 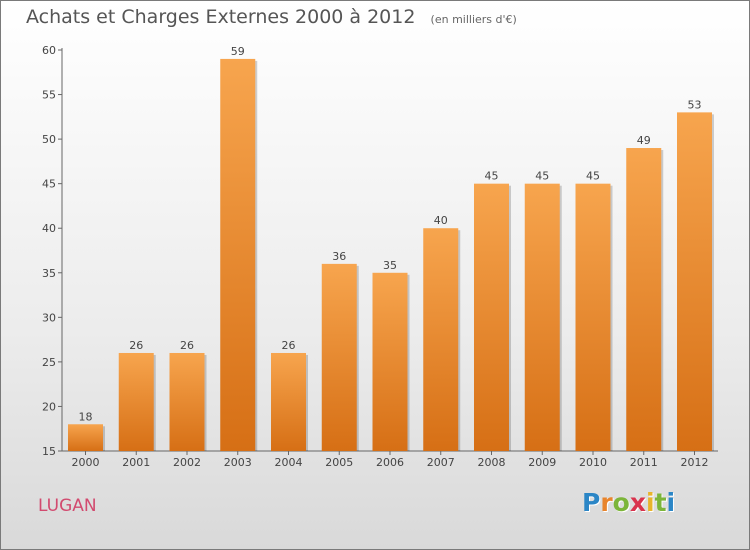 I want to click on x-tick-label: 2010, so click(x=593, y=462).